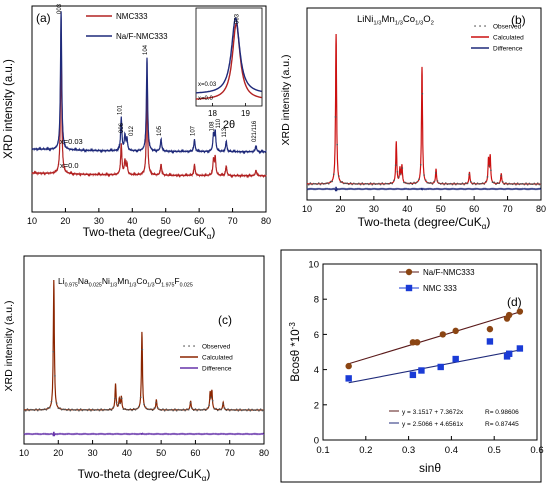 Image resolution: width=550 pixels, height=488 pixels. What do you see at coordinates (145, 232) in the screenshot?
I see `x-axis-label-main: Two-theta (degree/CuK` at bounding box center [145, 232].